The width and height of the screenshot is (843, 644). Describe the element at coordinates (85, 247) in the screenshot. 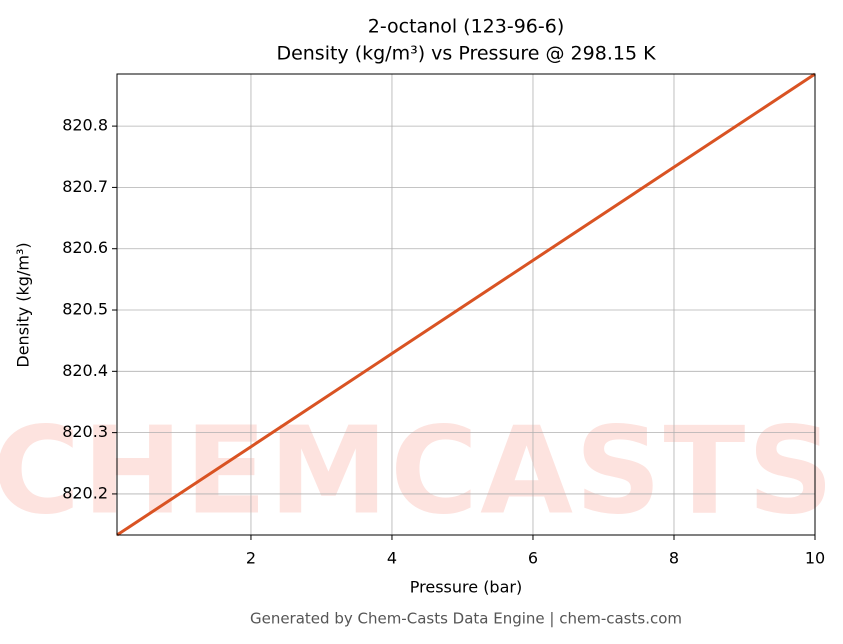

I see `y-tick-label: 820.6` at that location.